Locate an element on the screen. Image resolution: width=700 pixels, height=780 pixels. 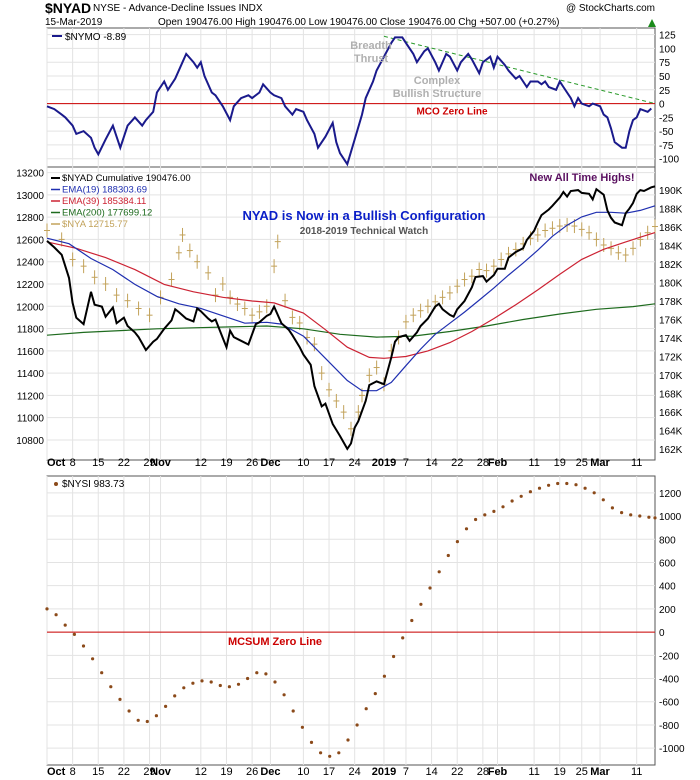
x-tick-label: 28 is located at coordinates (483, 463).